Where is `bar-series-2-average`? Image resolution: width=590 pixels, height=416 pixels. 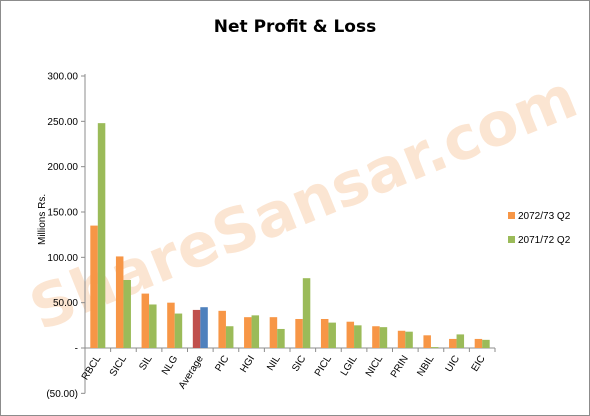
bar-series-2-average is located at coordinates (204, 327).